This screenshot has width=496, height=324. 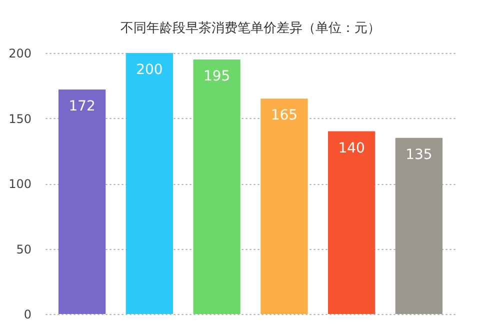 I want to click on data-label: 172, so click(x=82, y=106).